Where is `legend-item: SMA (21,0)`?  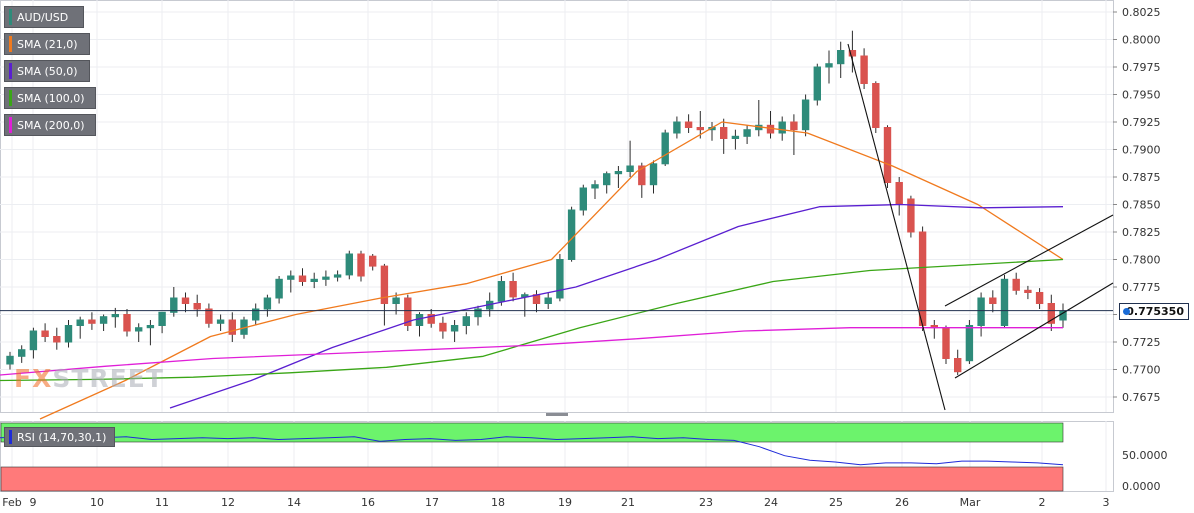
legend-item: SMA (21,0) is located at coordinates (47, 44).